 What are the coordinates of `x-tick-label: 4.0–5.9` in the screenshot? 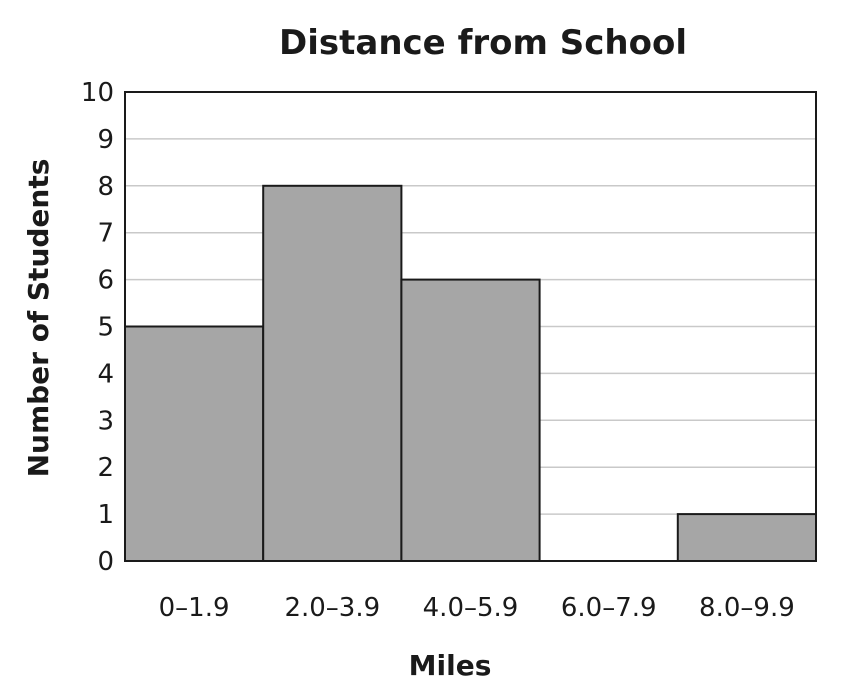 It's located at (471, 608).